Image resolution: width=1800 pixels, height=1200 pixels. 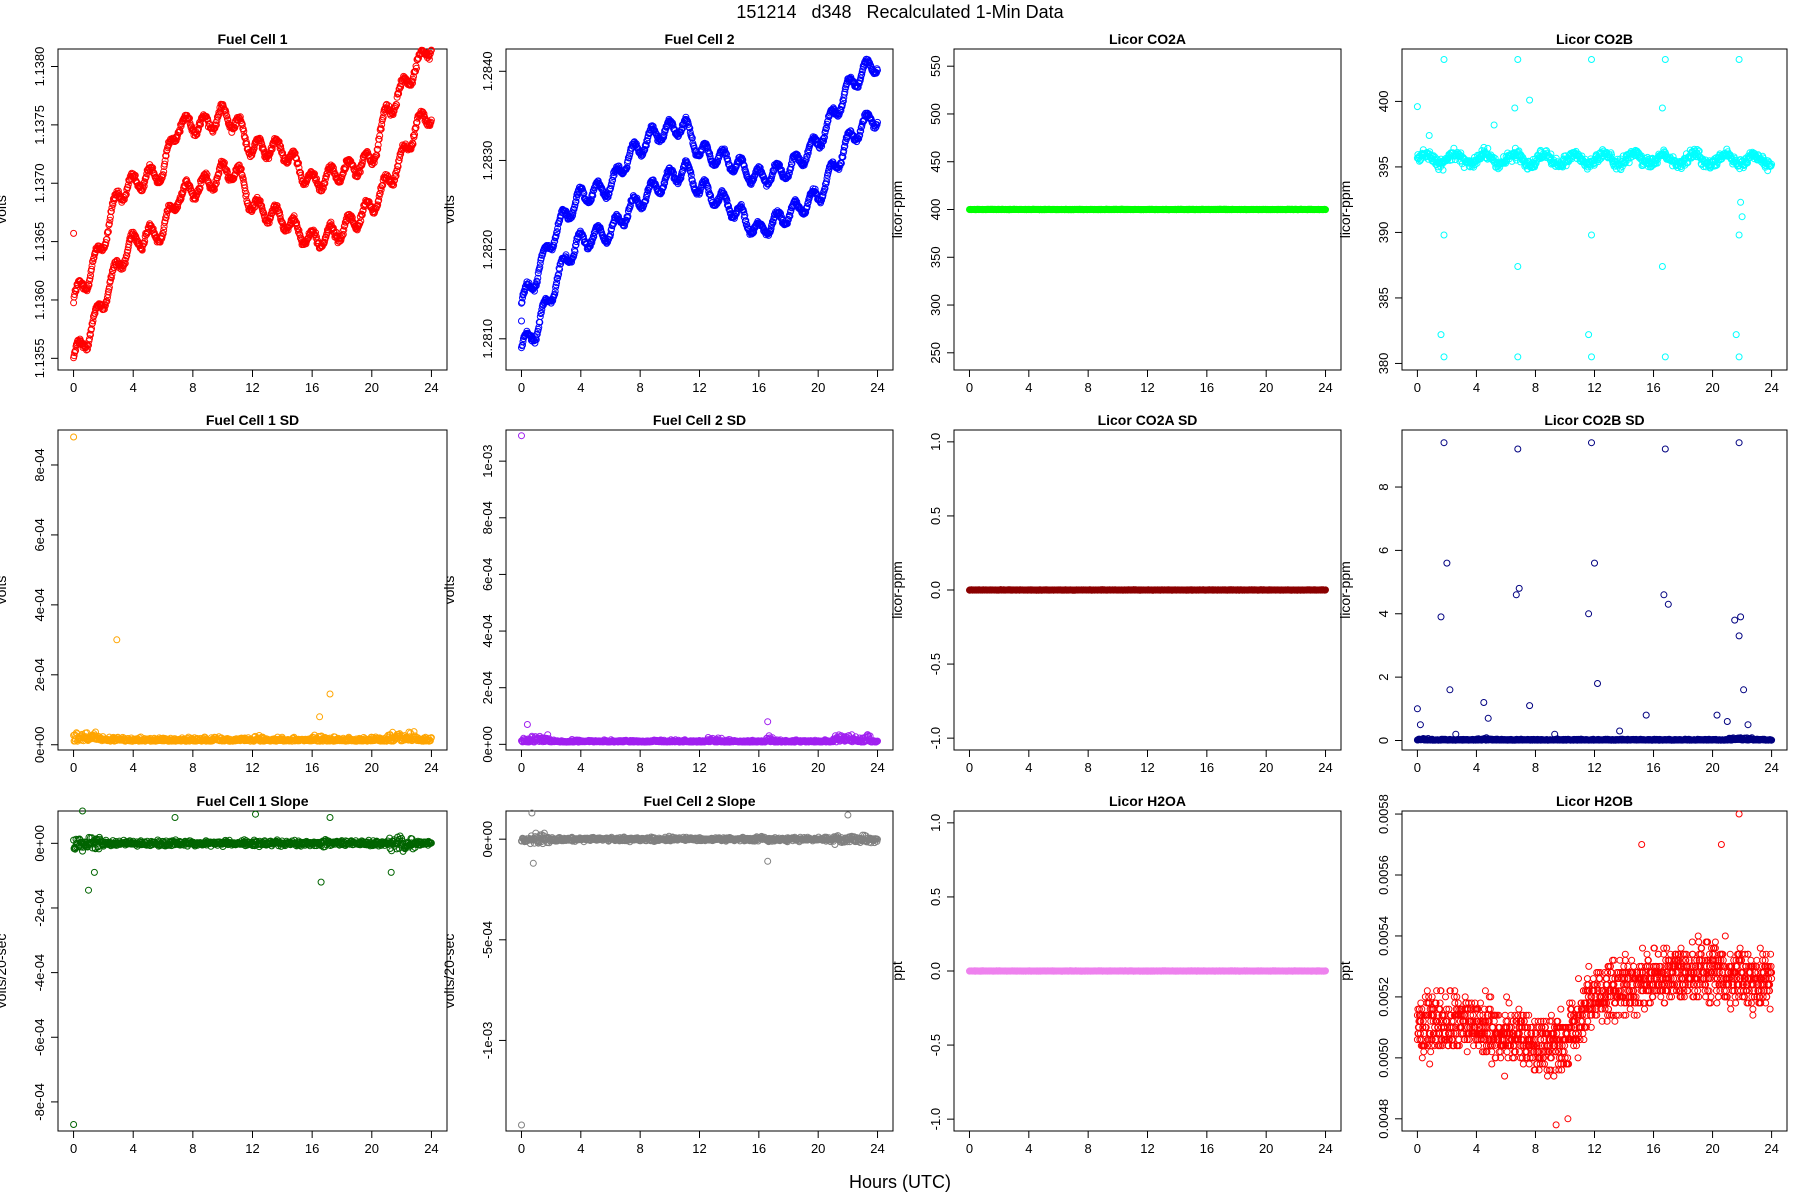 I want to click on y-tick-label: 450, so click(x=935, y=162).